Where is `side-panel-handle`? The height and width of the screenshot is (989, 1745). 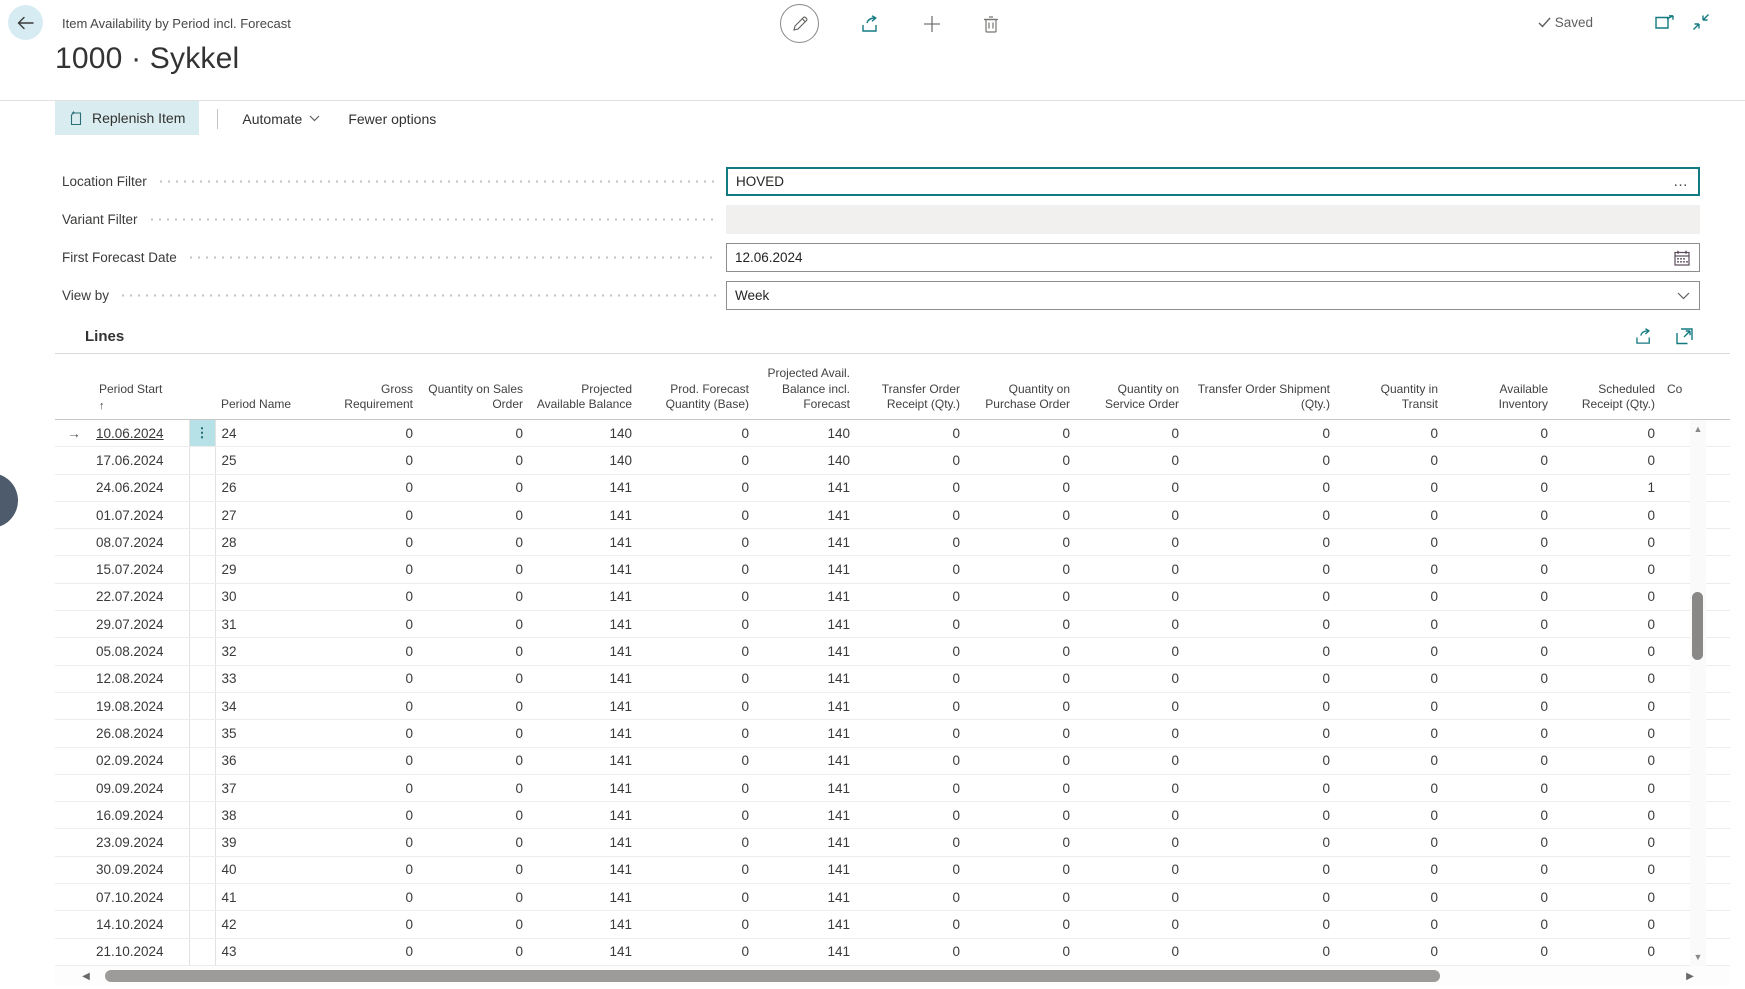
side-panel-handle is located at coordinates (9, 500).